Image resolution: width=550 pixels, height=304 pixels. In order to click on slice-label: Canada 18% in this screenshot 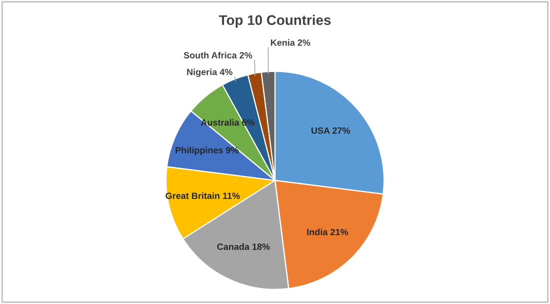, I will do `click(243, 246)`.